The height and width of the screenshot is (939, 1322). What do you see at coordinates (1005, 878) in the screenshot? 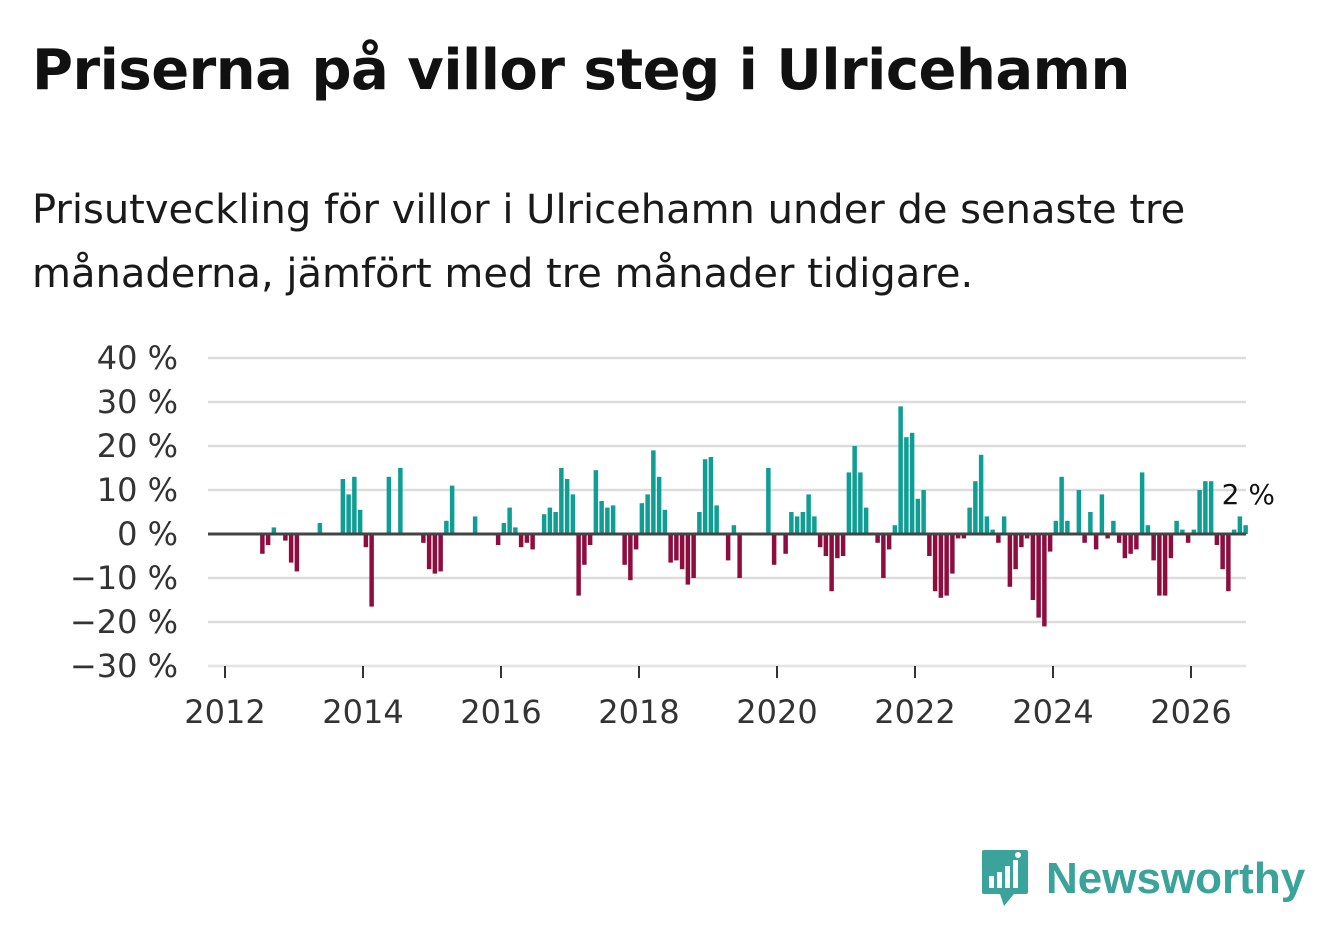
I see `newsworthy-logo-icon` at bounding box center [1005, 878].